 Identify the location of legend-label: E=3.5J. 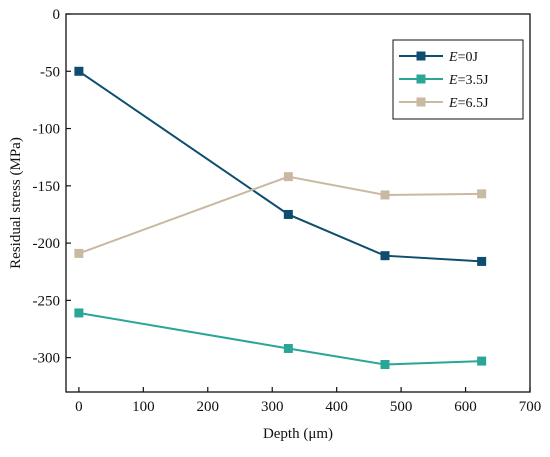
(468, 80).